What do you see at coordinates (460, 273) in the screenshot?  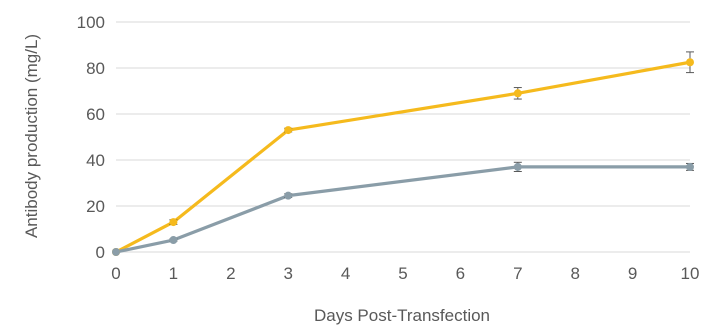 I see `x-tick-label: 6` at bounding box center [460, 273].